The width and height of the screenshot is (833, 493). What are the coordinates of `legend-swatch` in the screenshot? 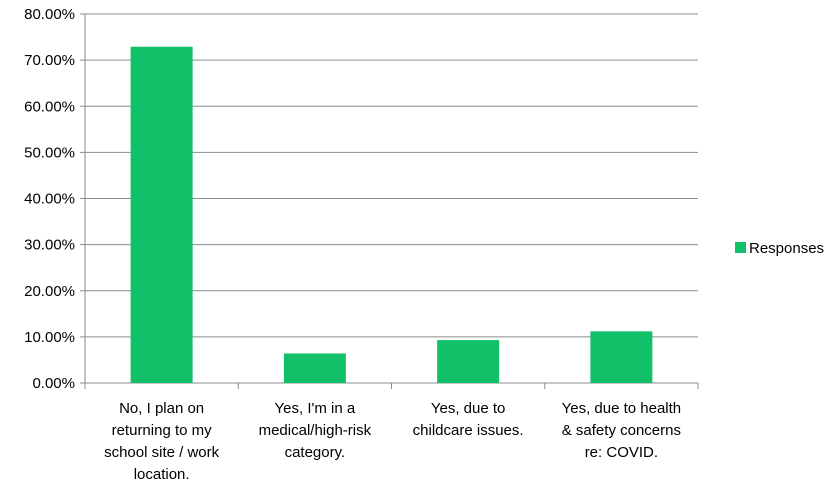 It's located at (740, 247).